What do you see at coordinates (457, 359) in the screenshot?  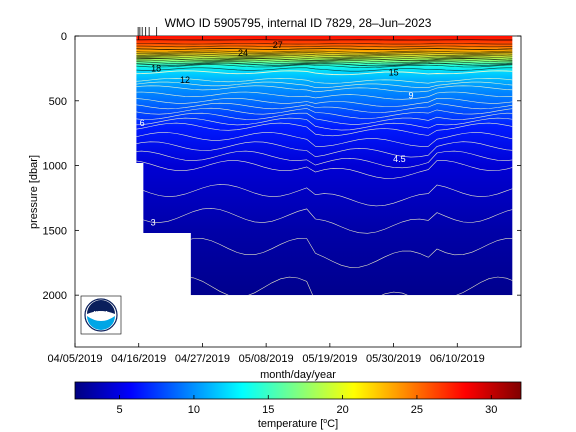 I see `x-tick-label: 06/10/2019` at bounding box center [457, 359].